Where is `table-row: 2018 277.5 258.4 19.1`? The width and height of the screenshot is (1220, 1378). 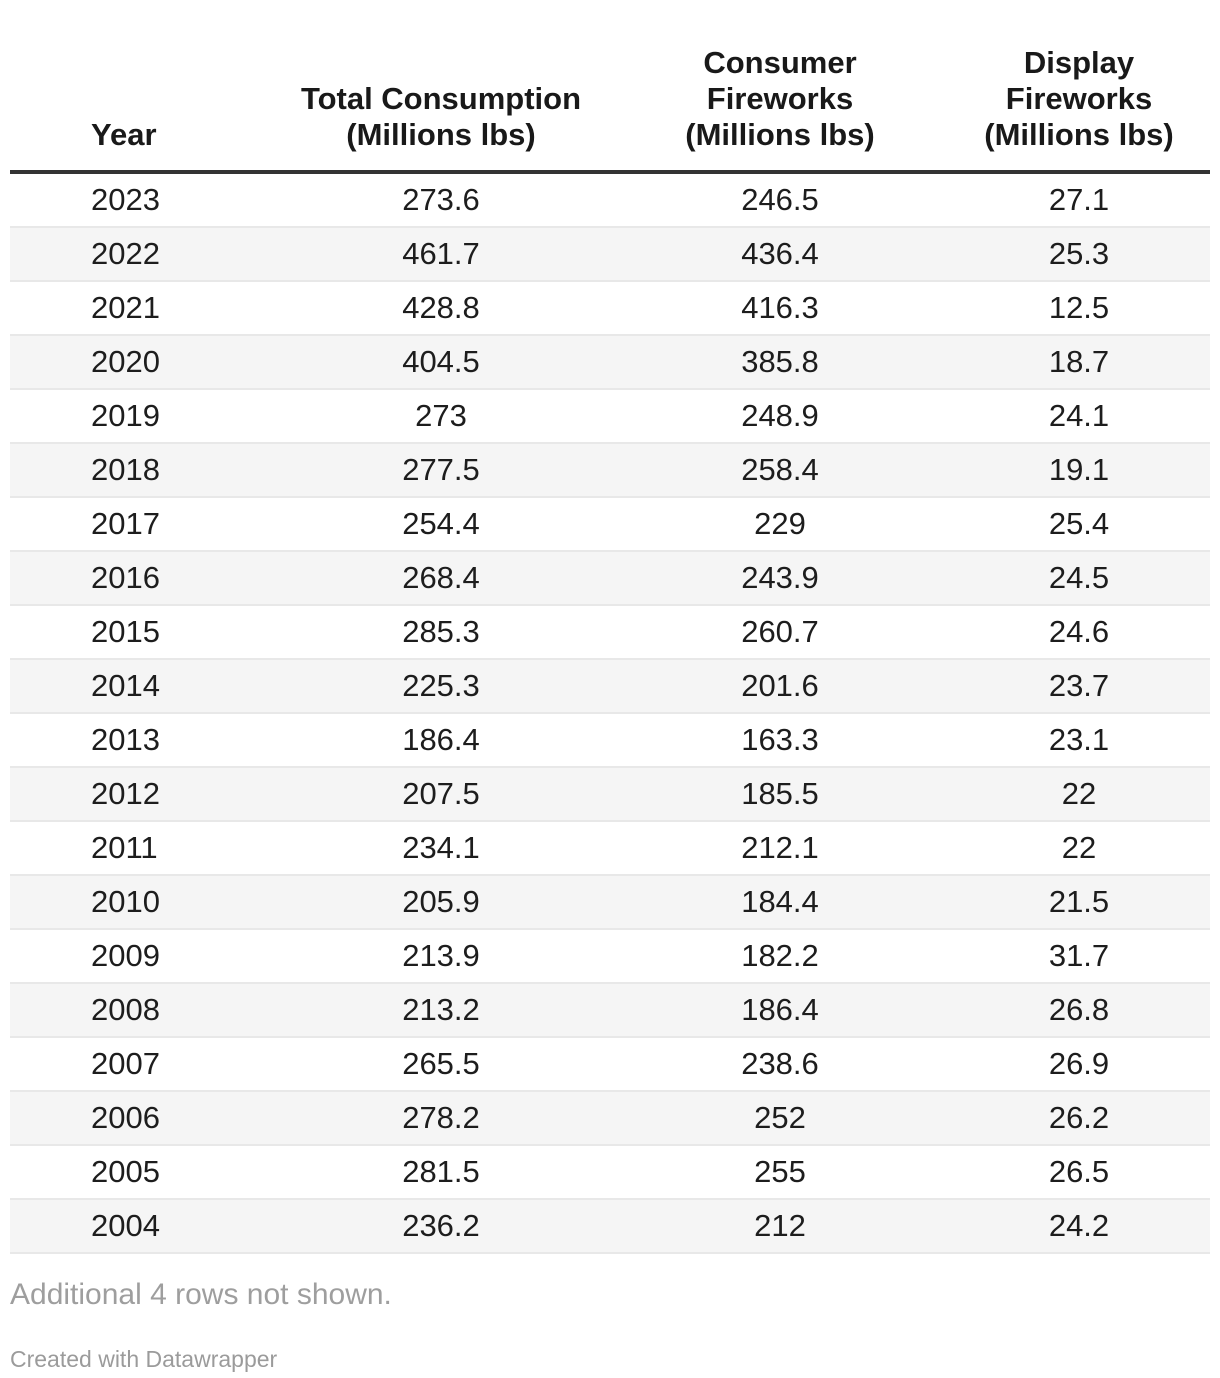 table-row: 2018 277.5 258.4 19.1 is located at coordinates (610, 470).